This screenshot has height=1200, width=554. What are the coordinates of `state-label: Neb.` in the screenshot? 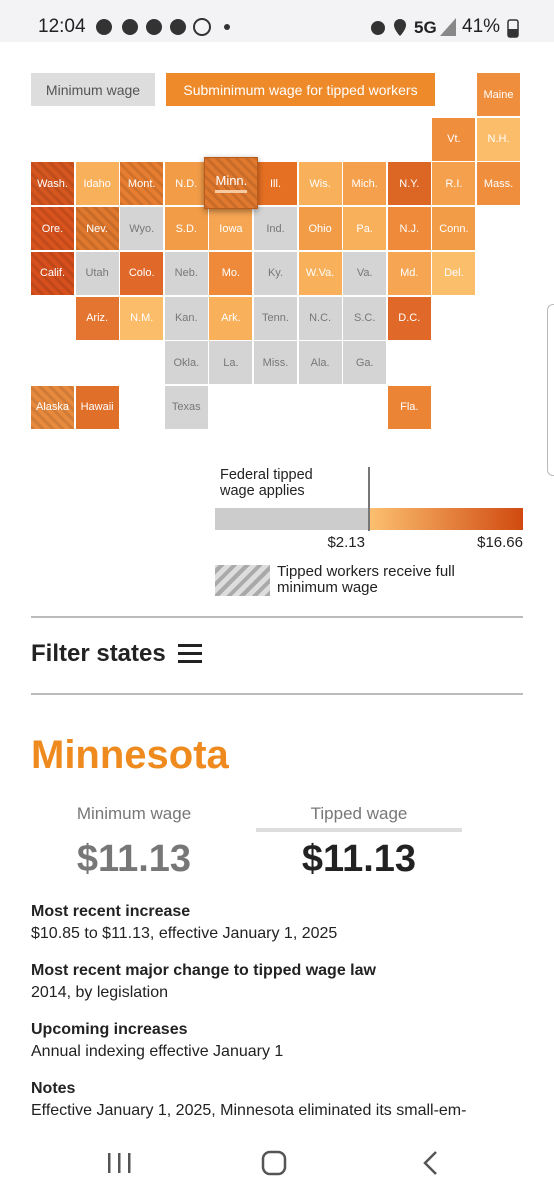 It's located at (186, 273).